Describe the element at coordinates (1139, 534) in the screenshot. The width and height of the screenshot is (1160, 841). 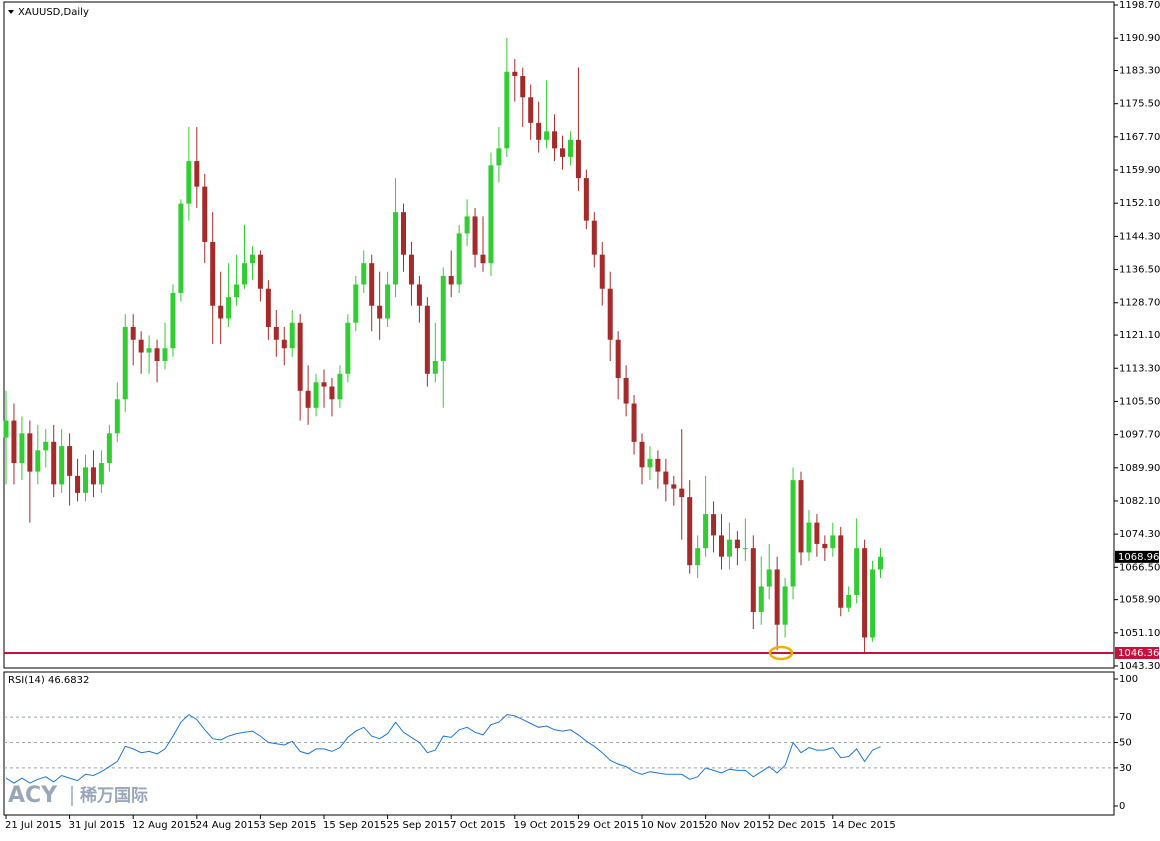
I see `y-tick-label: 1074.30` at that location.